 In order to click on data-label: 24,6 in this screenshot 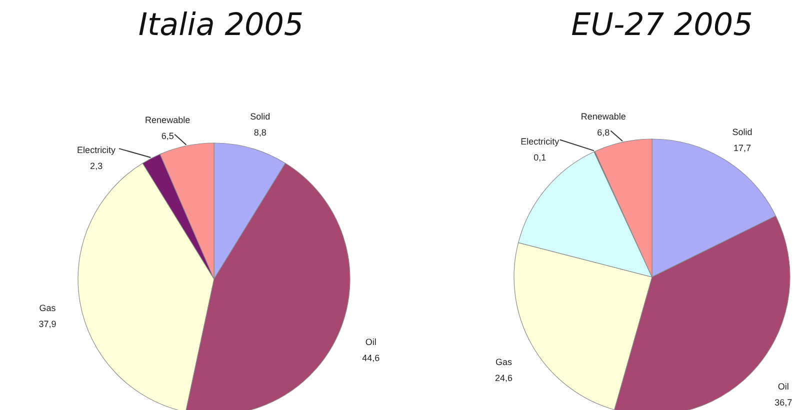, I will do `click(503, 378)`.